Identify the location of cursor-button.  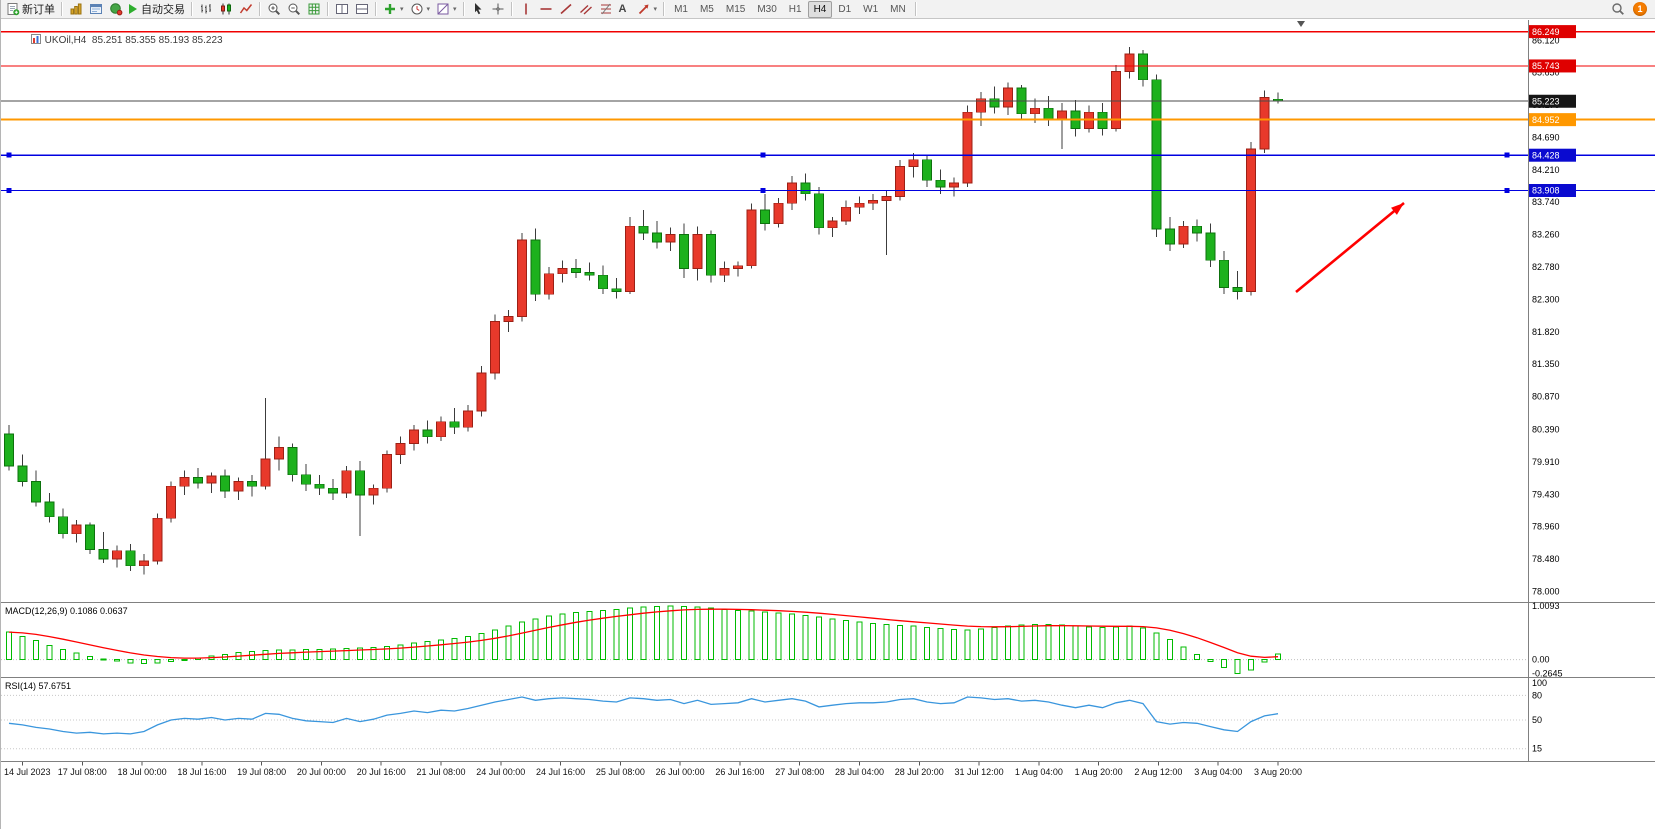
(478, 9).